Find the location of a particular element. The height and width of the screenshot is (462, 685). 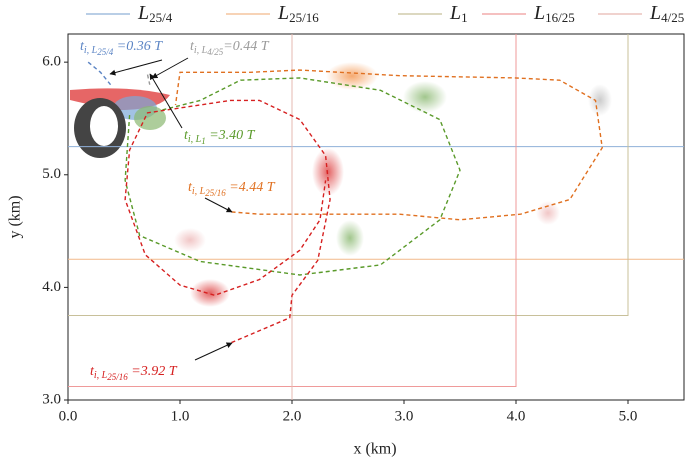

x-tick-label: 0.0 is located at coordinates (68, 416).